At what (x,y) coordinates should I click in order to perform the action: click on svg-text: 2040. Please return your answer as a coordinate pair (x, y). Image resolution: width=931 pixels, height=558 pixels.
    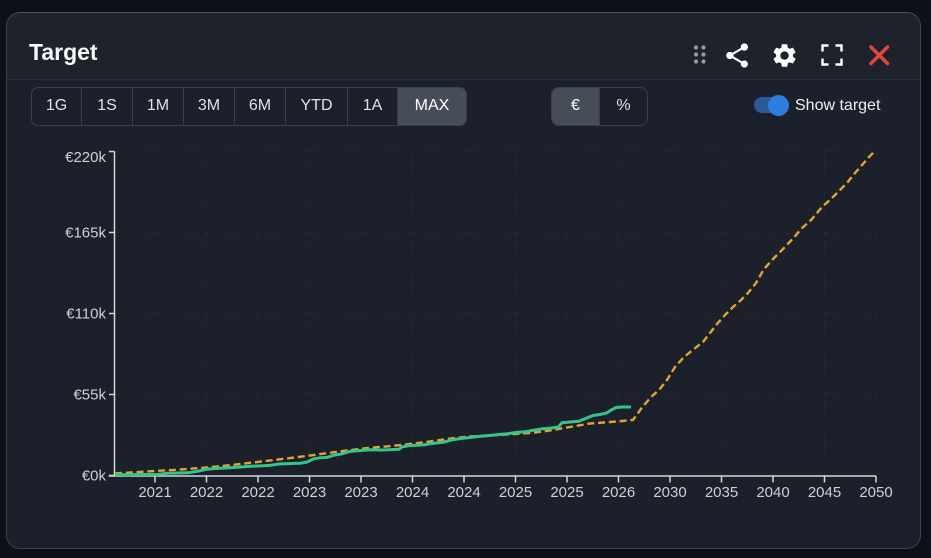
    Looking at the image, I should click on (772, 492).